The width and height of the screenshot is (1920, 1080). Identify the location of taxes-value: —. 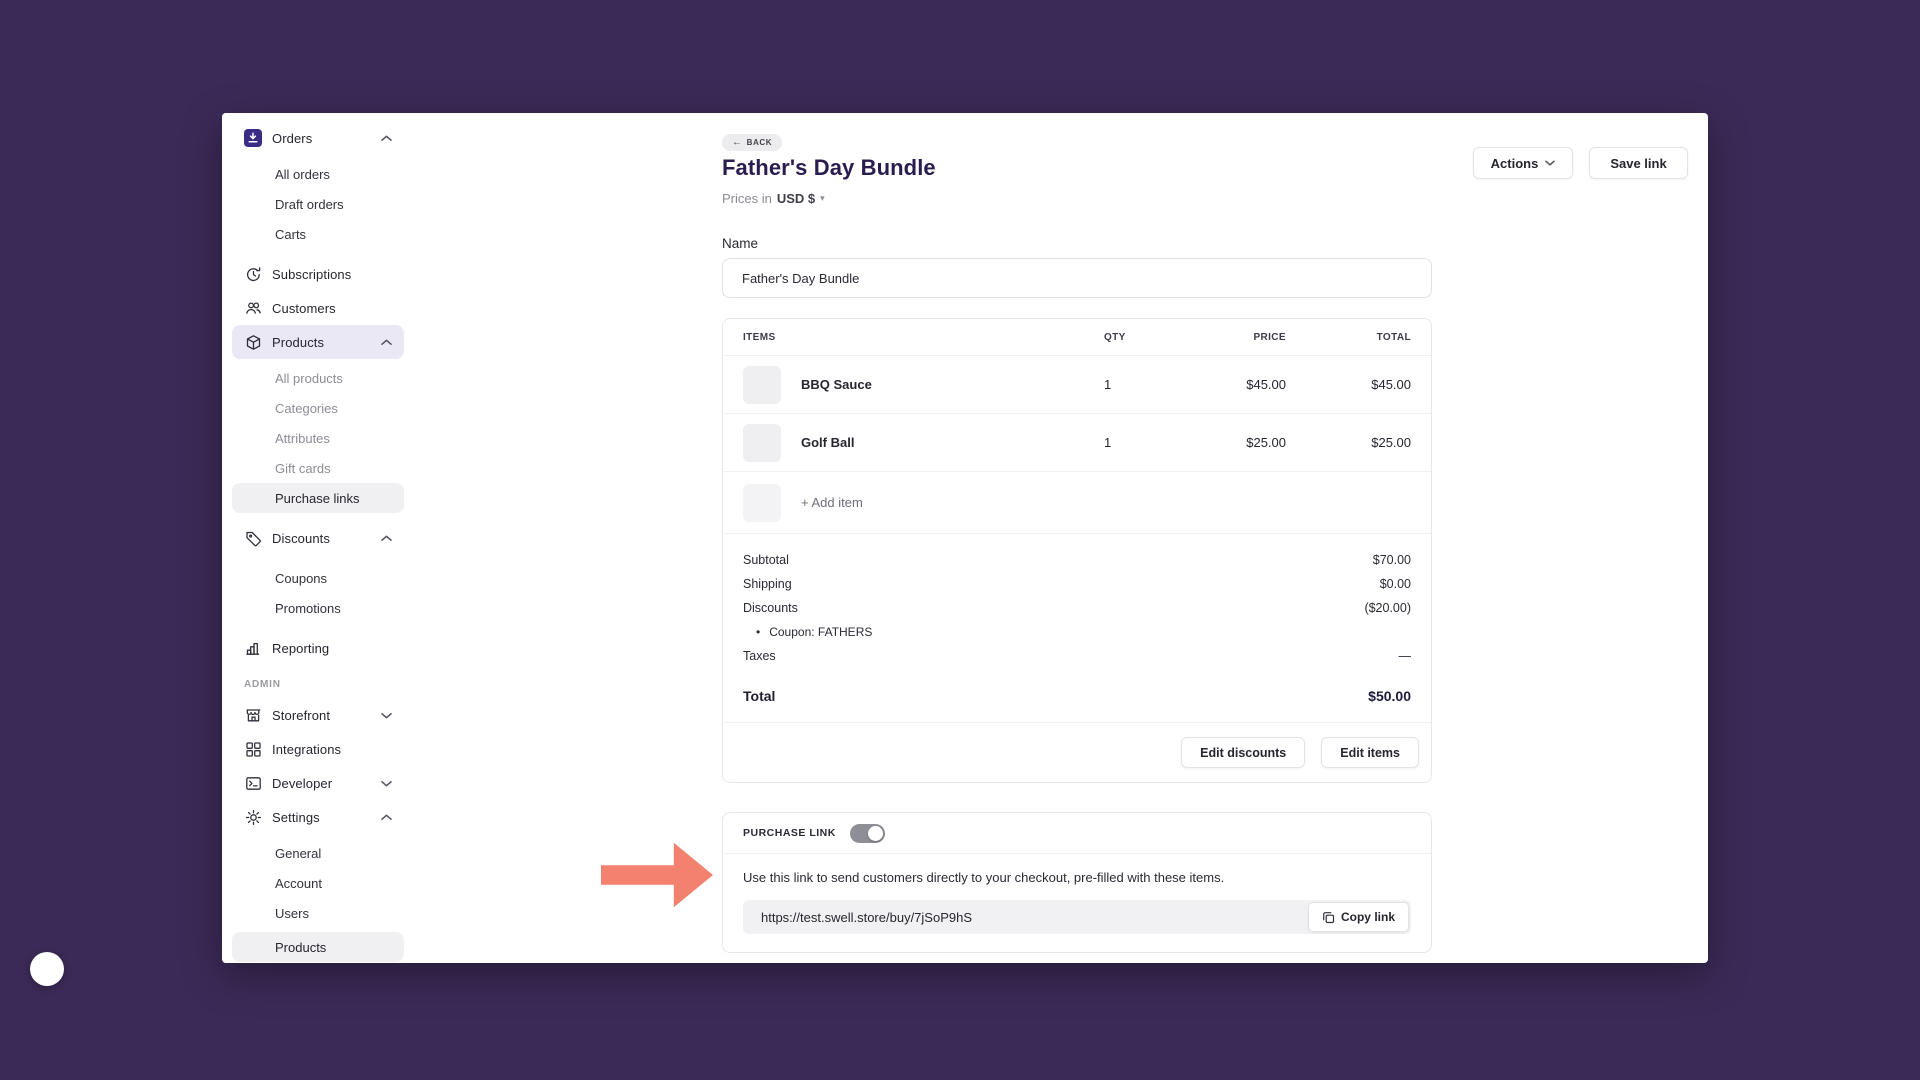
(1405, 656).